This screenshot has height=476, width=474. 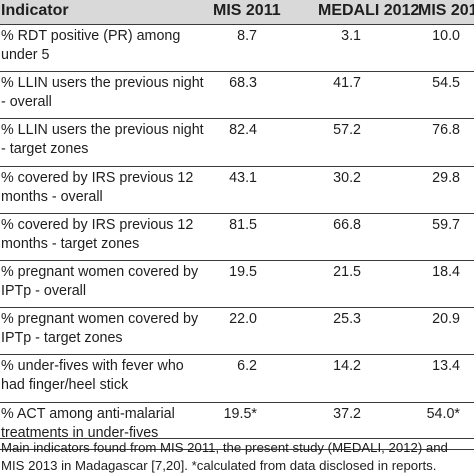 What do you see at coordinates (347, 413) in the screenshot?
I see `value-medali-2012: 37.2` at bounding box center [347, 413].